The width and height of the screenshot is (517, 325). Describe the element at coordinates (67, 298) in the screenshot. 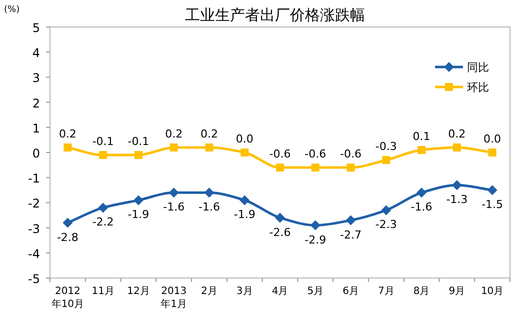

I see `x-tick-label: 2012年10月` at that location.